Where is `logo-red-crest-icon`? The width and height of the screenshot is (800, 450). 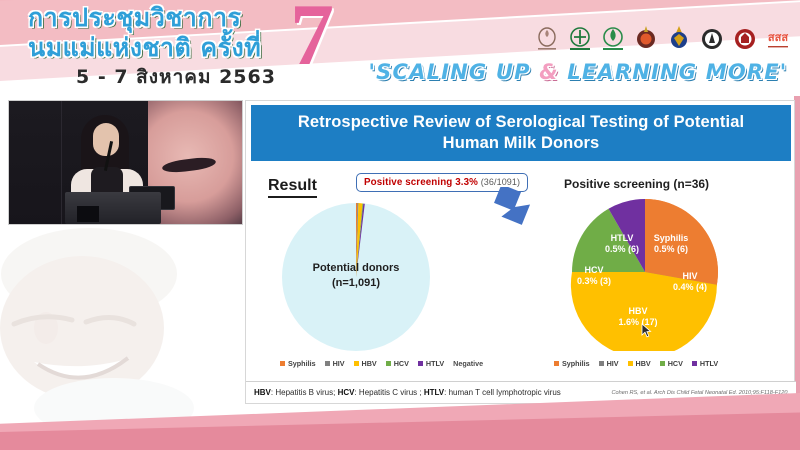
logo-red-crest-icon is located at coordinates (745, 39).